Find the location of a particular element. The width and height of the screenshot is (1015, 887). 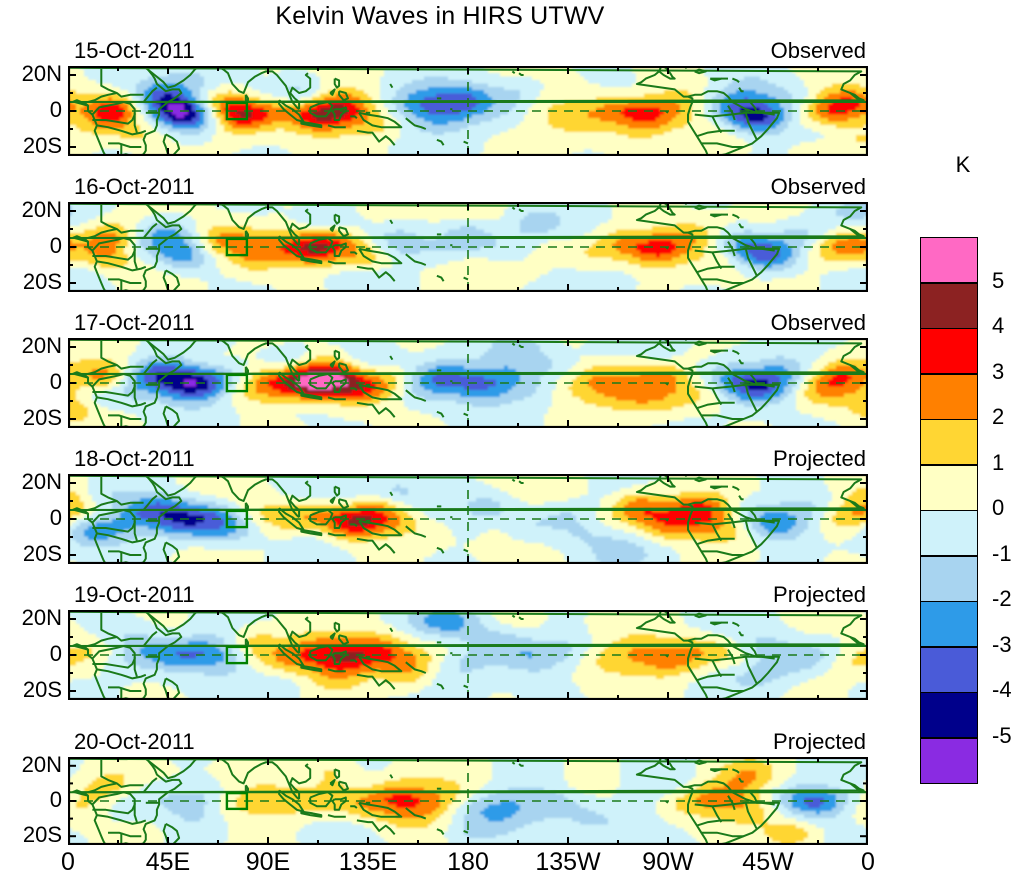

colorbar-tick-label: -4 is located at coordinates (1002, 690).